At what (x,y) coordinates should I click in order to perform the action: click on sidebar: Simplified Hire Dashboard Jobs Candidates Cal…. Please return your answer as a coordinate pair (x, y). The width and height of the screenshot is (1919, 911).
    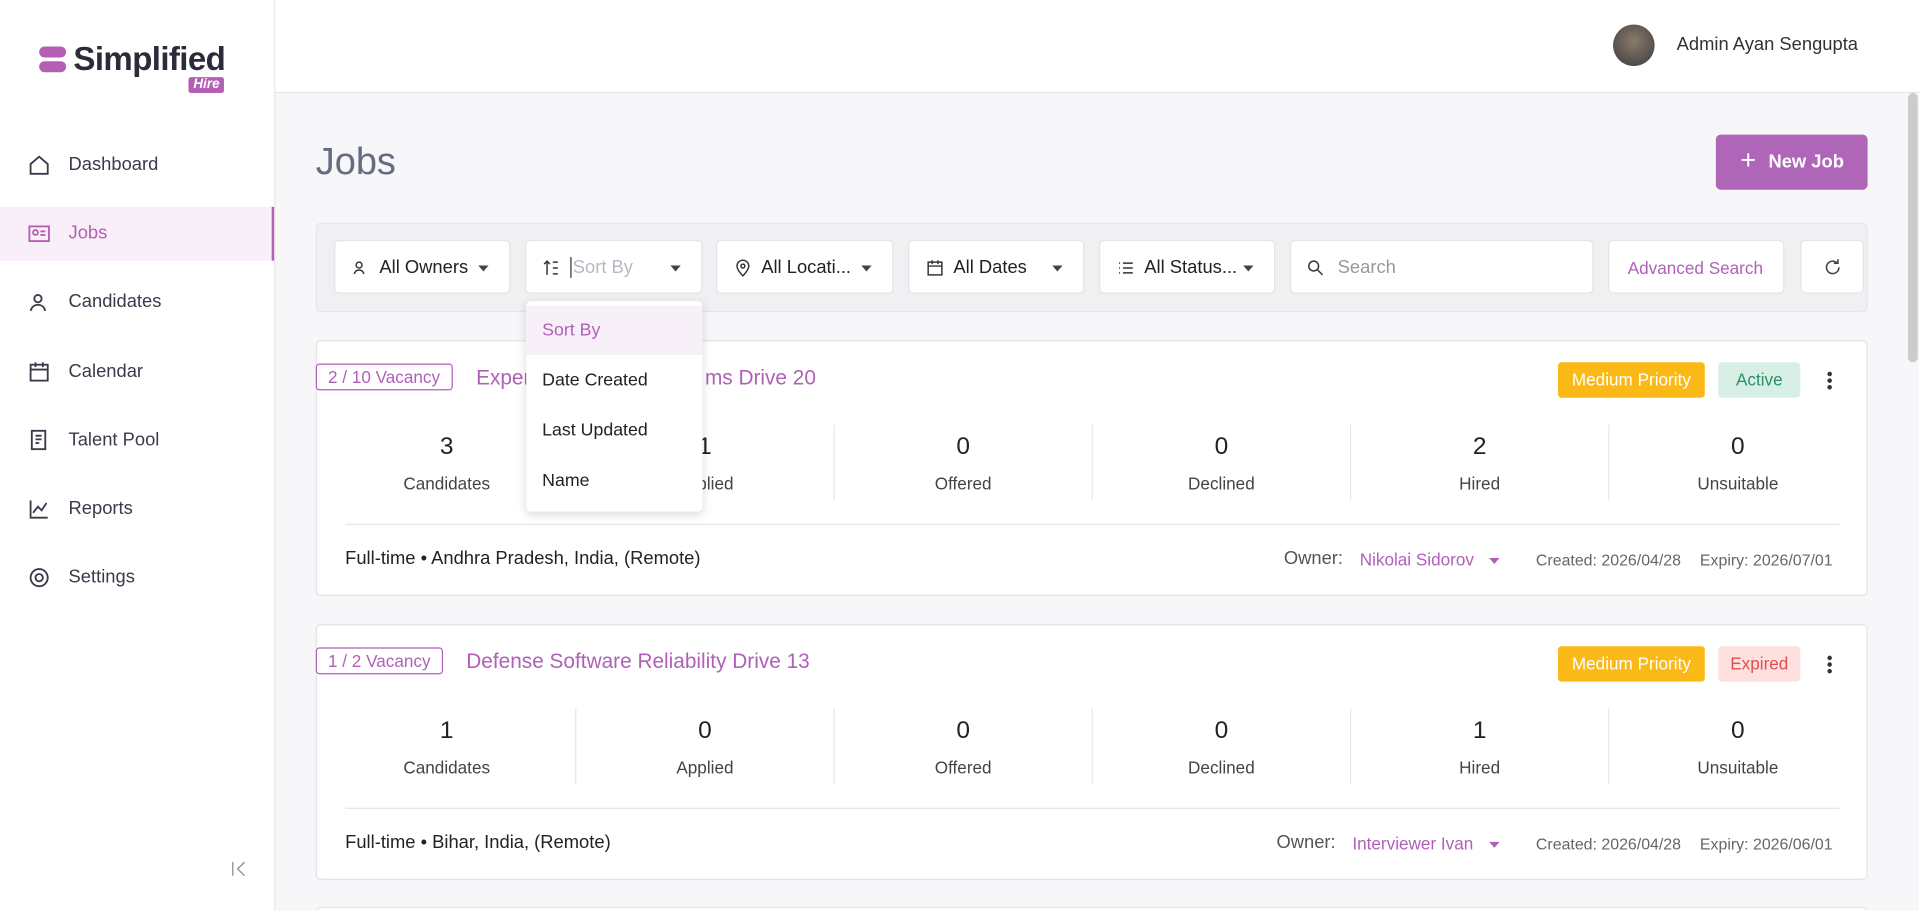
    Looking at the image, I should click on (138, 455).